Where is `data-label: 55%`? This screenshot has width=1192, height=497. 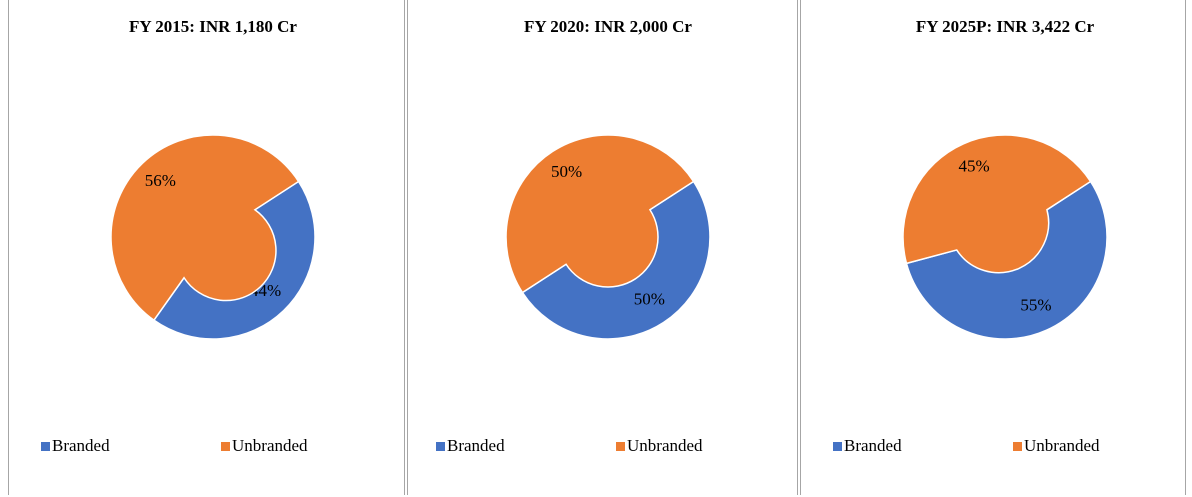
data-label: 55% is located at coordinates (1035, 304).